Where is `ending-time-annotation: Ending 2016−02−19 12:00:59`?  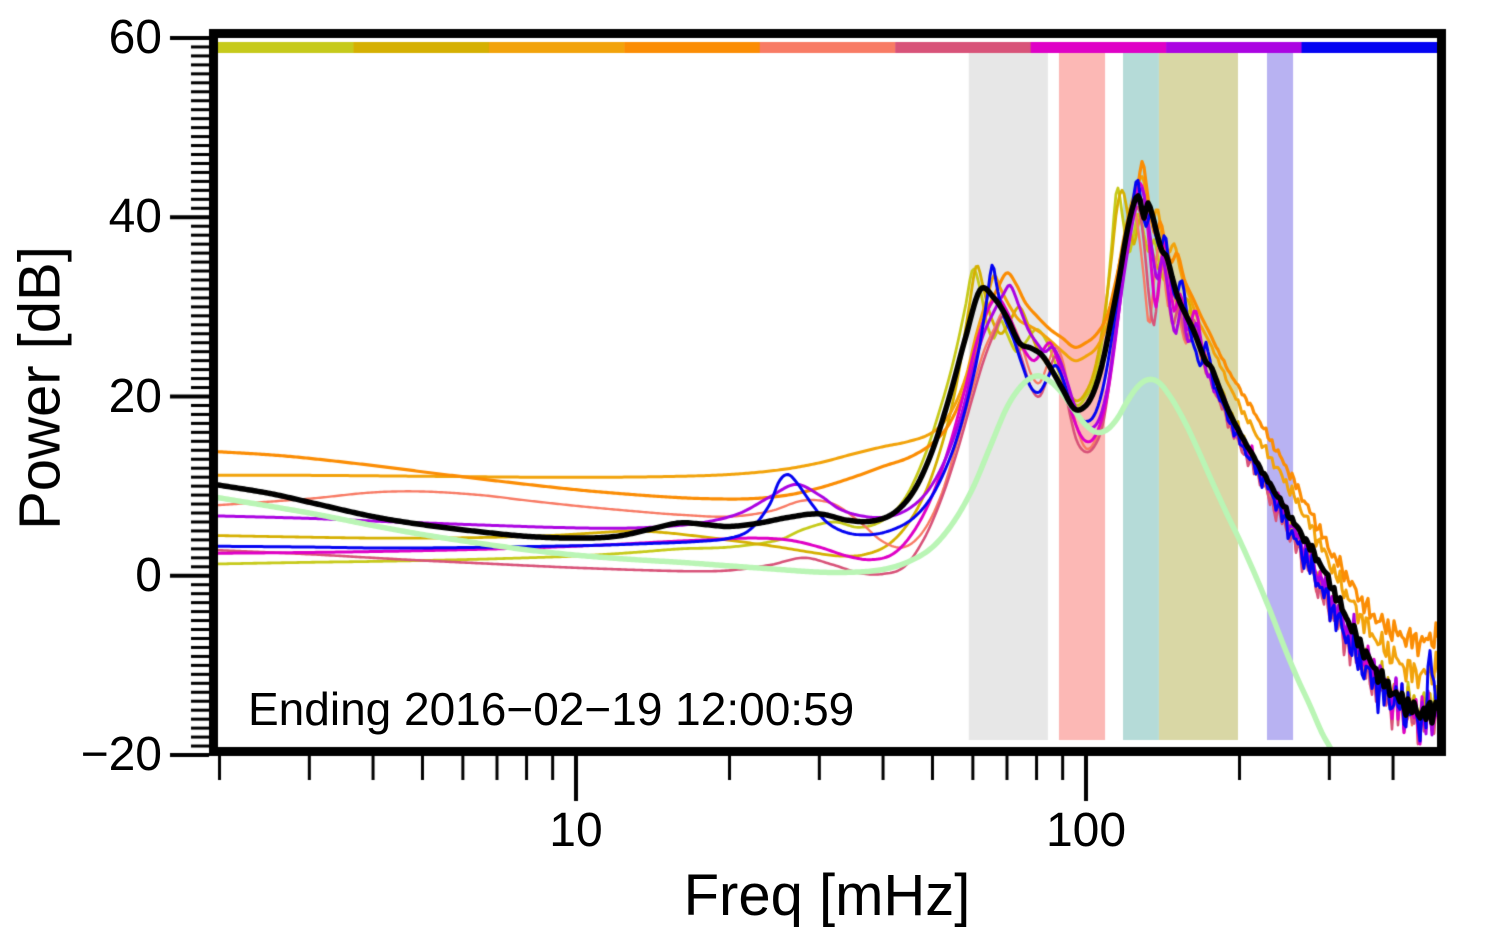
ending-time-annotation: Ending 2016−02−19 12:00:59 is located at coordinates (551, 709).